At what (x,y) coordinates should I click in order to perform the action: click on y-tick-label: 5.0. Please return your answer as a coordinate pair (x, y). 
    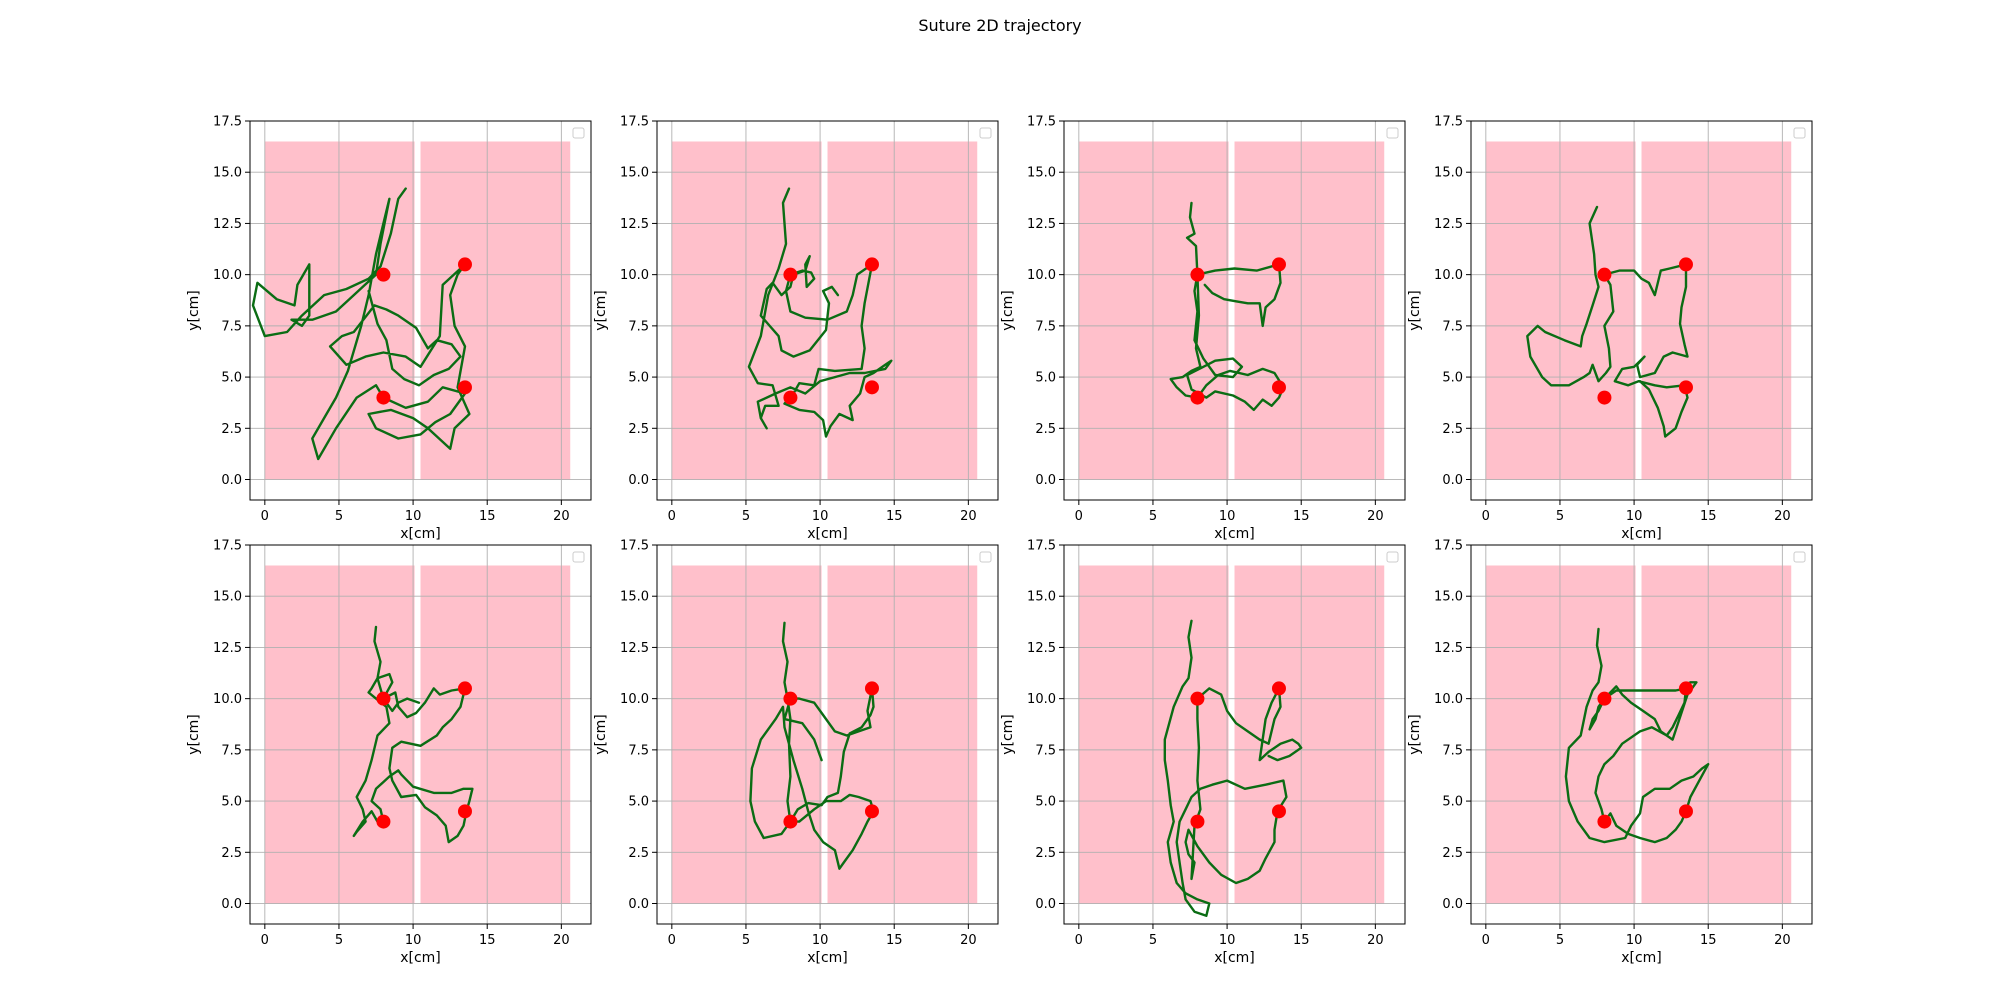
    Looking at the image, I should click on (638, 378).